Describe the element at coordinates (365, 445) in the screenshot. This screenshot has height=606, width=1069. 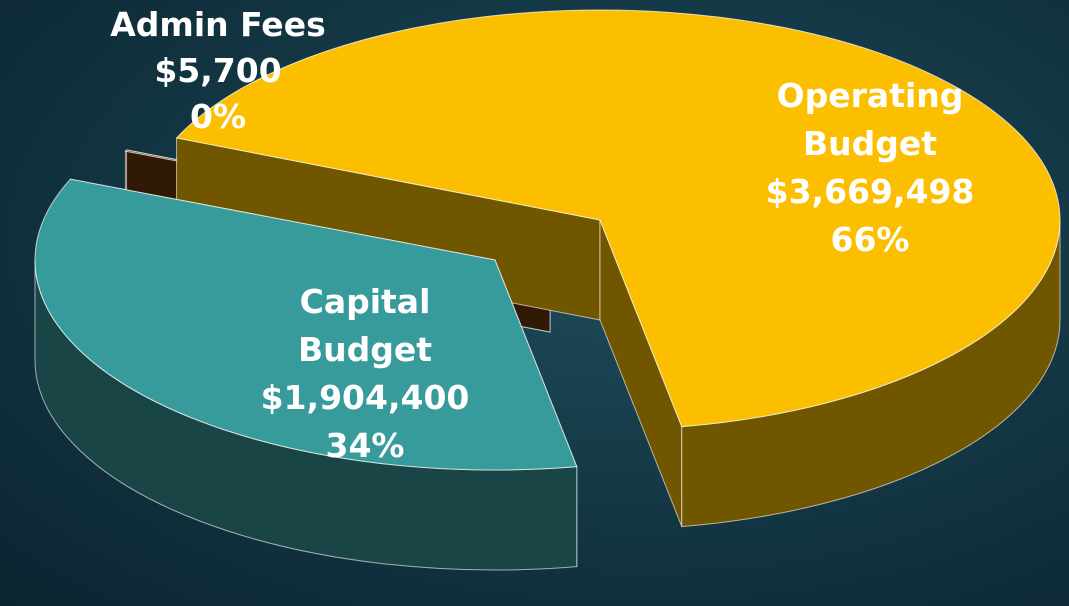
I see `percent-label: 34%` at that location.